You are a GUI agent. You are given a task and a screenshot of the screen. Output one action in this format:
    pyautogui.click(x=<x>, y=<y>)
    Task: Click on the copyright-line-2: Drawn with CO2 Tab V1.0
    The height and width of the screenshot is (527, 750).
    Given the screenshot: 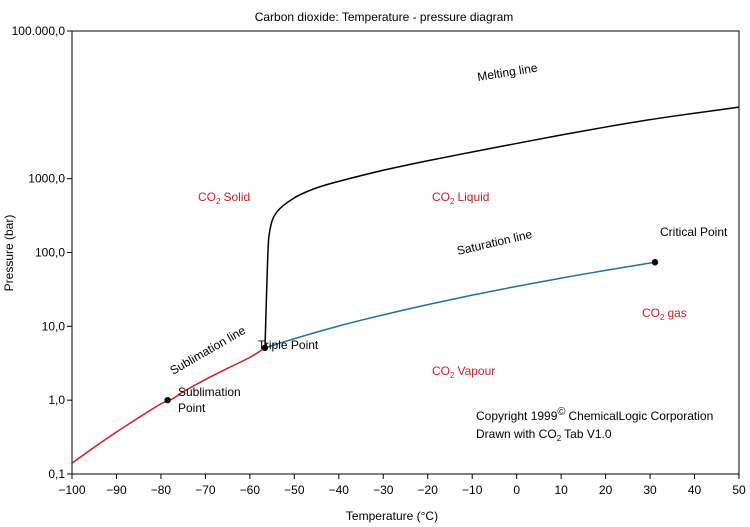 What is the action you would take?
    pyautogui.click(x=544, y=435)
    